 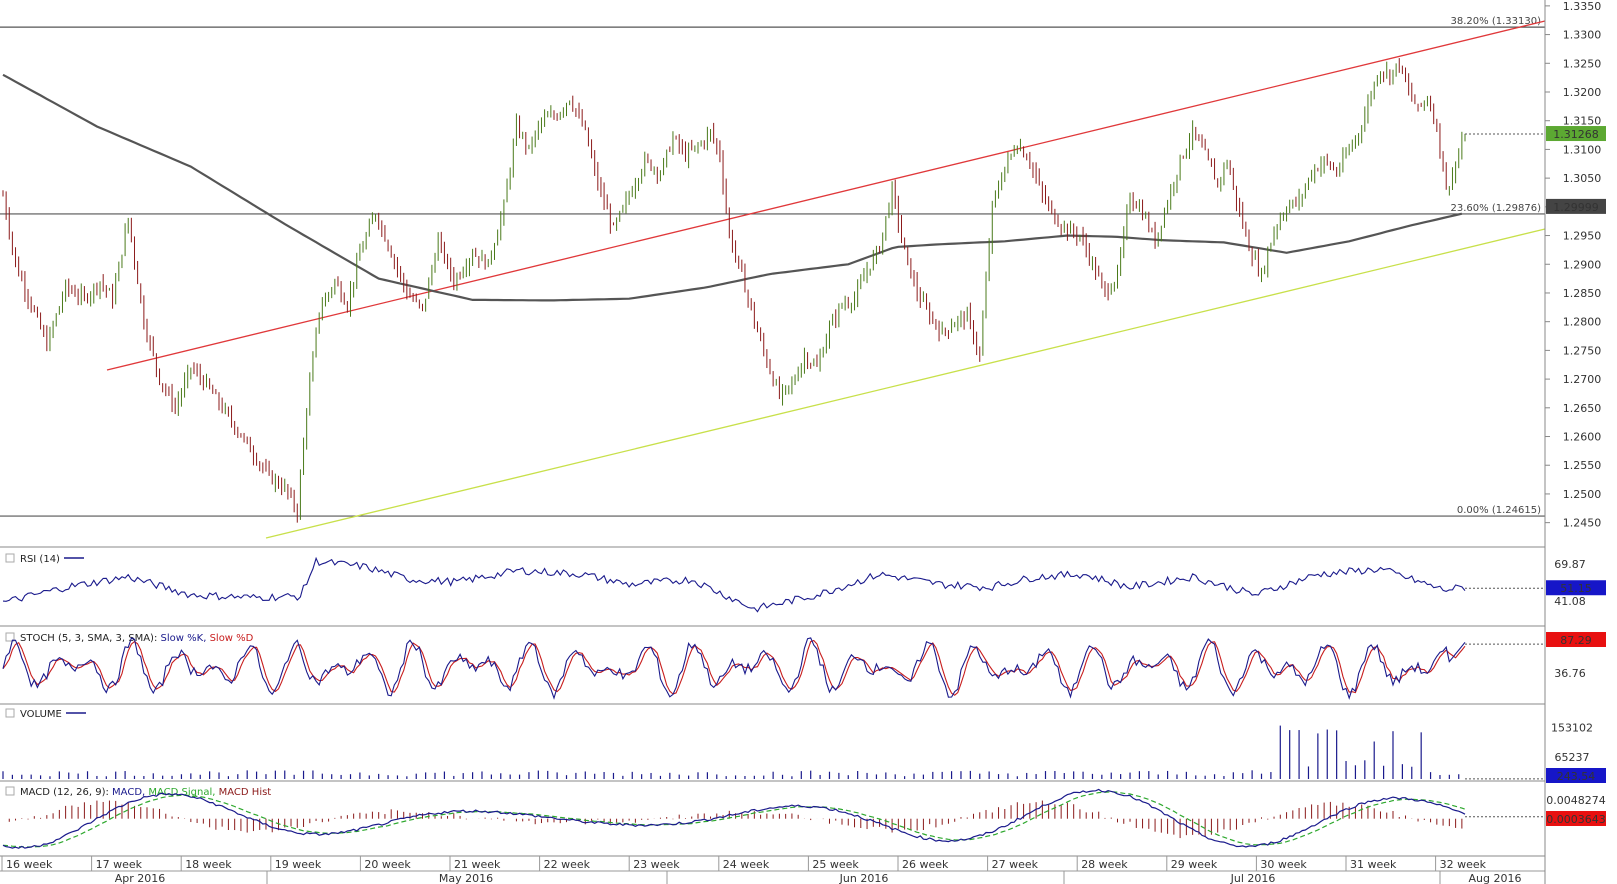 I want to click on price-tick-label: 1.2750, so click(x=1582, y=350).